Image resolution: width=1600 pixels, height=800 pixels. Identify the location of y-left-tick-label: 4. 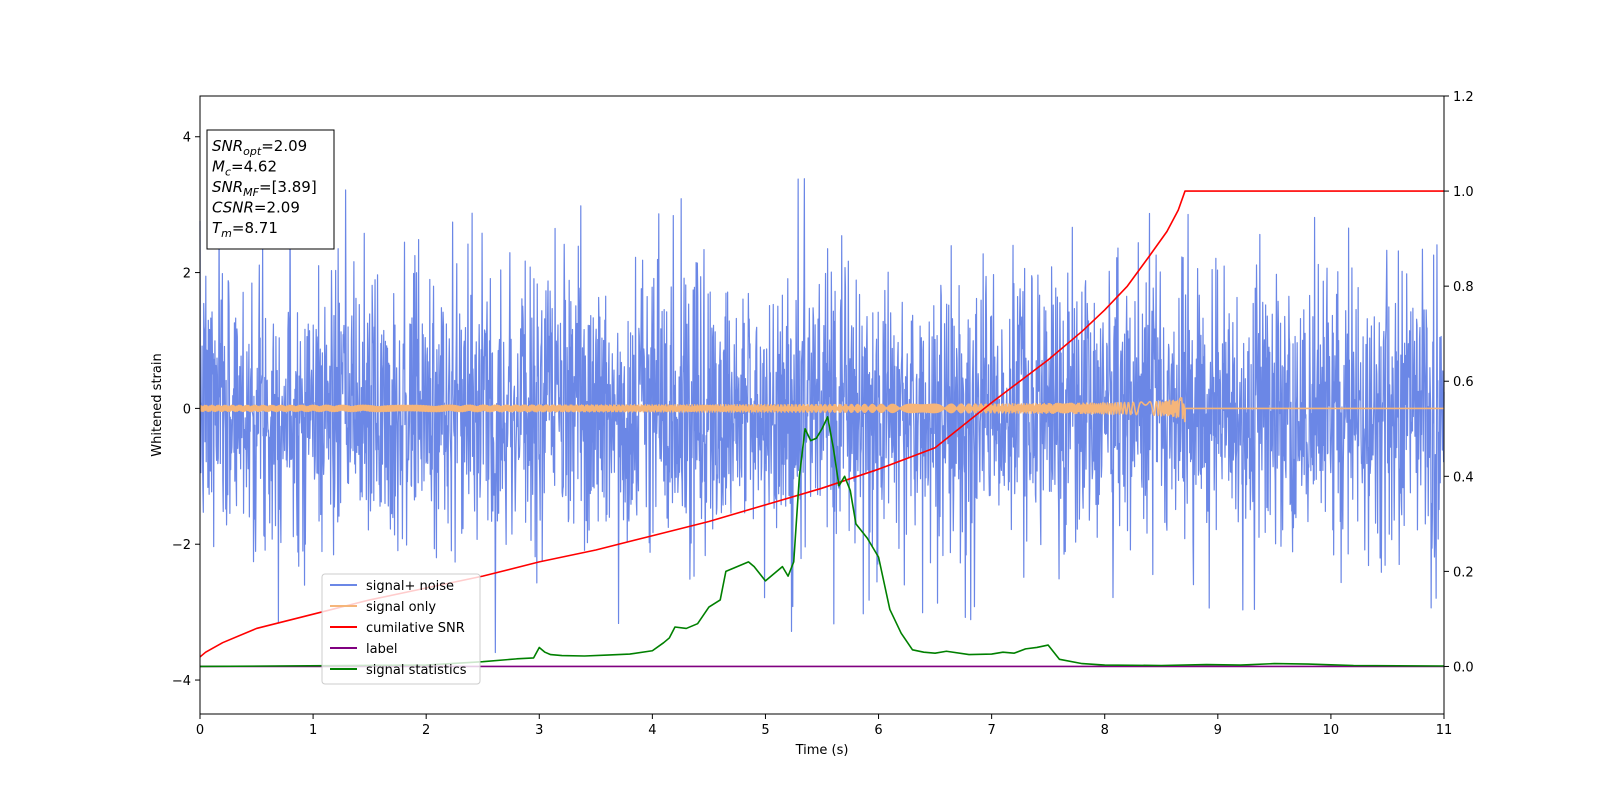
(187, 138).